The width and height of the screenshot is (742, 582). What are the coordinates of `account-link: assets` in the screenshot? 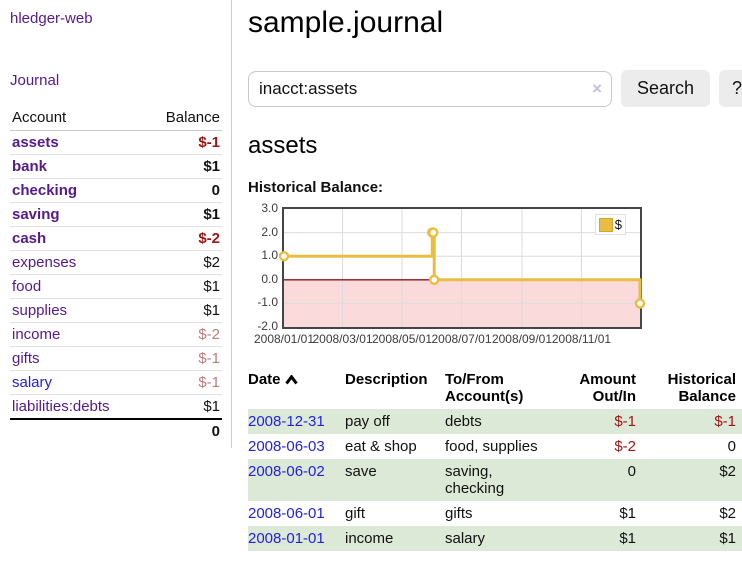 It's located at (35, 142).